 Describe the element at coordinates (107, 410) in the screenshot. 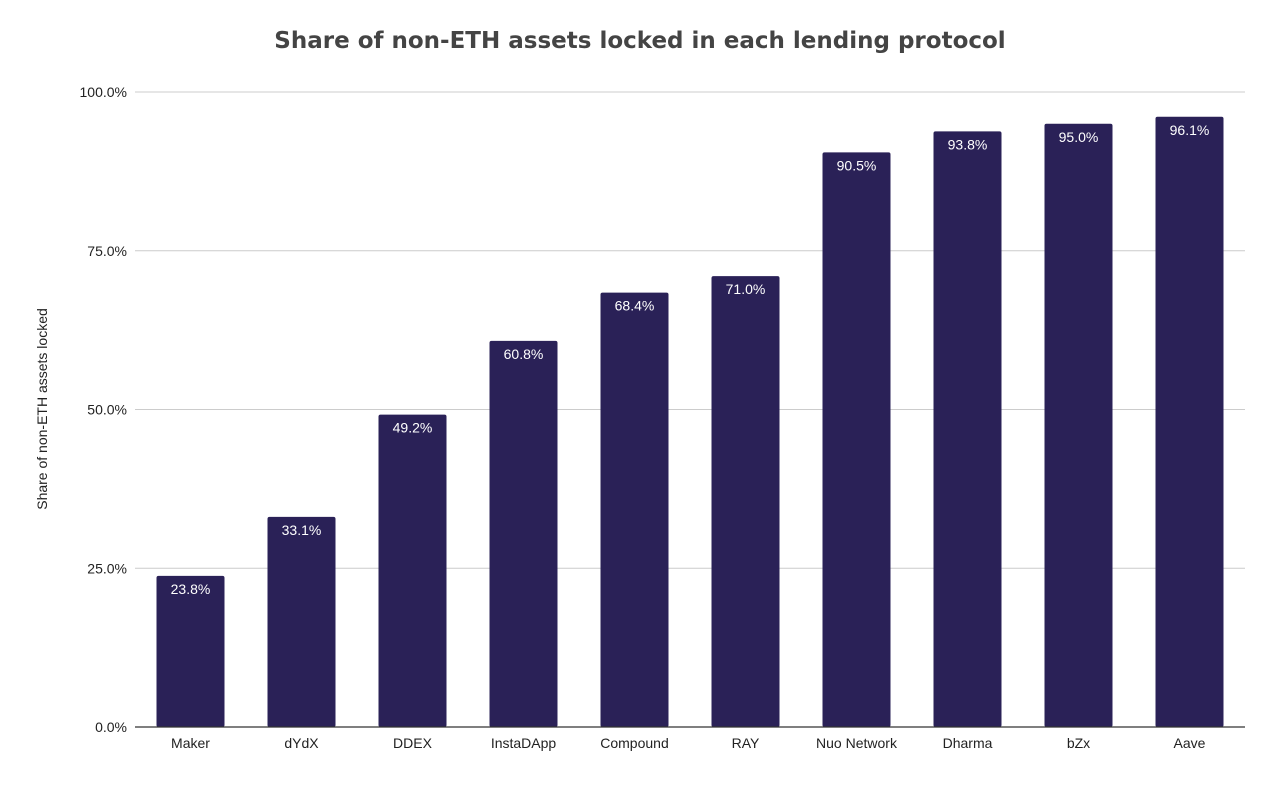

I see `y-tick-label: 50.0%` at that location.